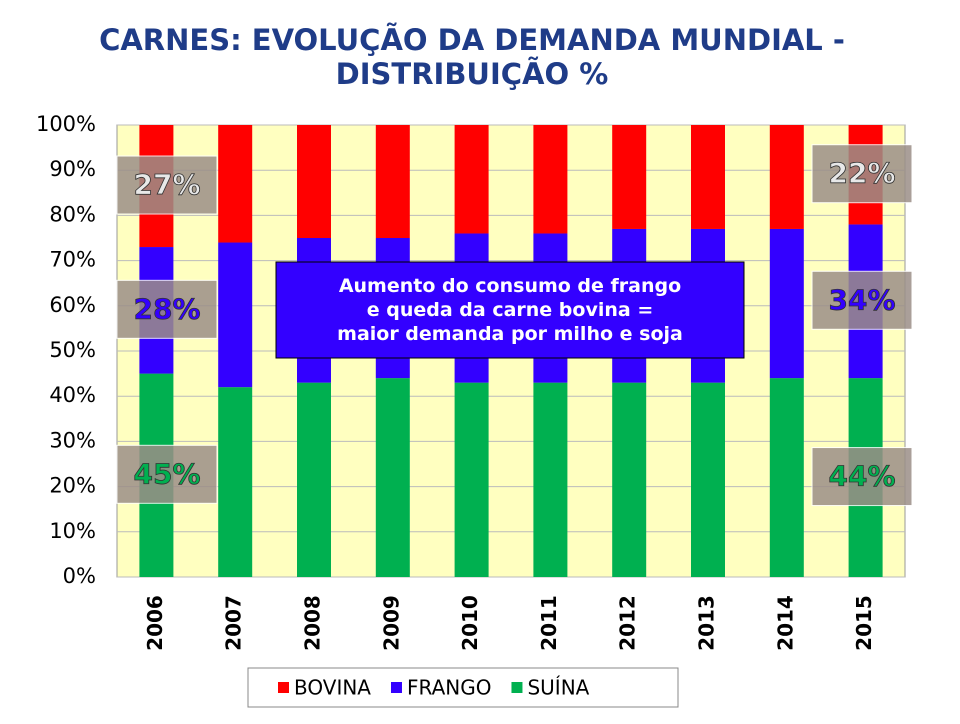 The height and width of the screenshot is (724, 960). I want to click on y-tick-label: 60%, so click(72, 305).